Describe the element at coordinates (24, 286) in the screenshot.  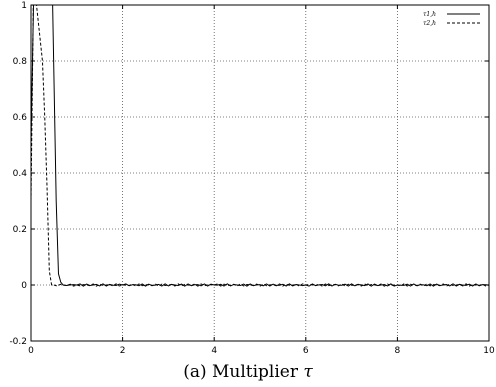
I see `y-tick-label: 0` at that location.